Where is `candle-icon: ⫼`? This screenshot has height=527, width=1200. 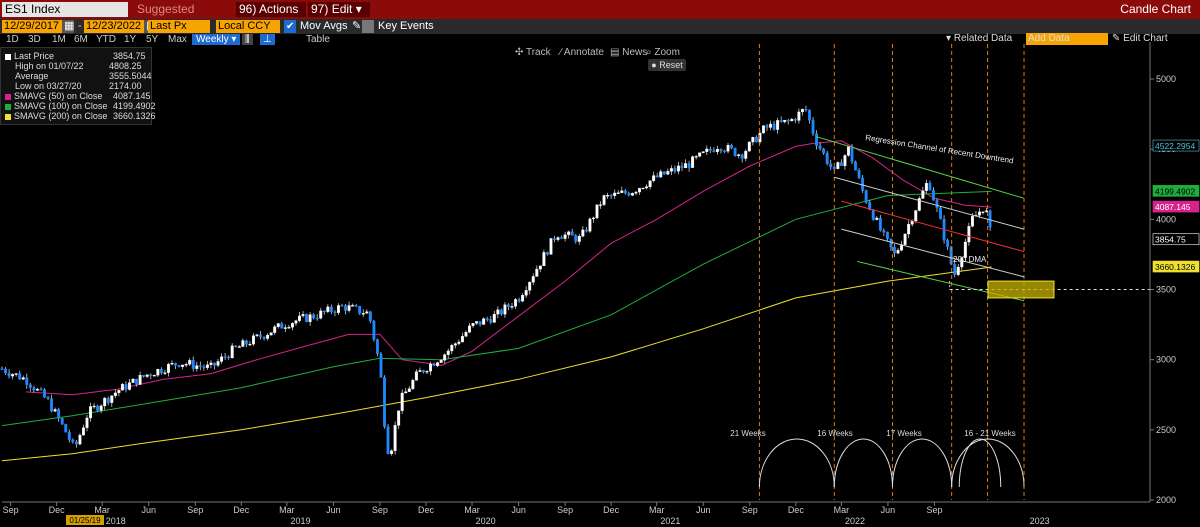
candle-icon: ⫼ is located at coordinates (247, 39).